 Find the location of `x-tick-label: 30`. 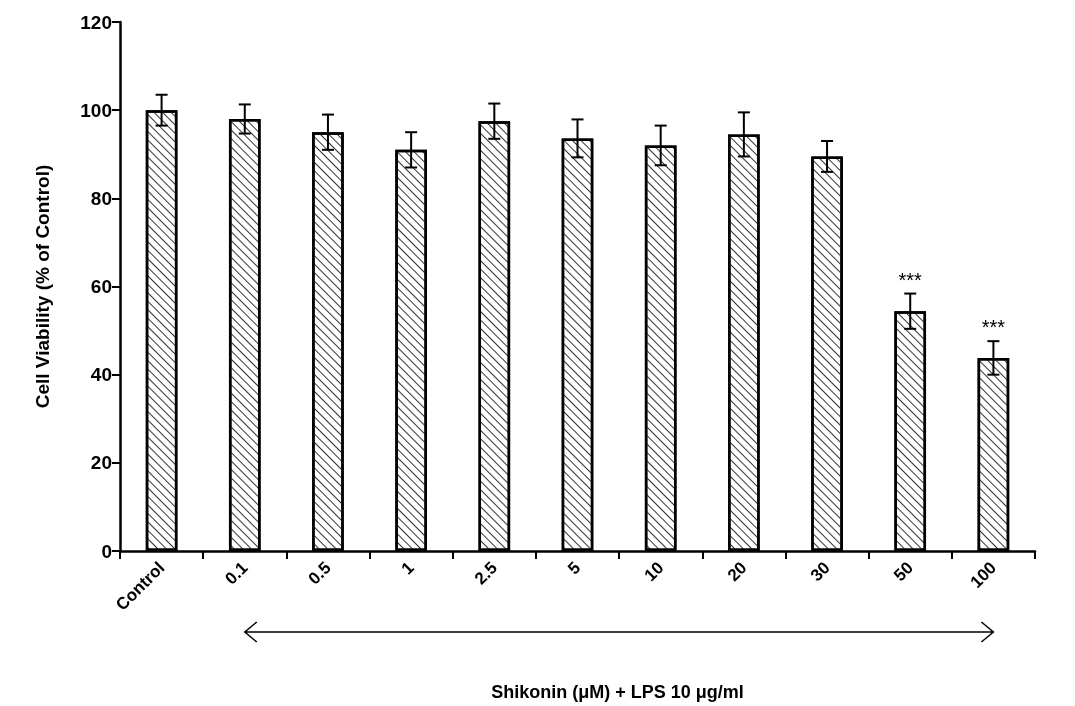

x-tick-label: 30 is located at coordinates (820, 572).